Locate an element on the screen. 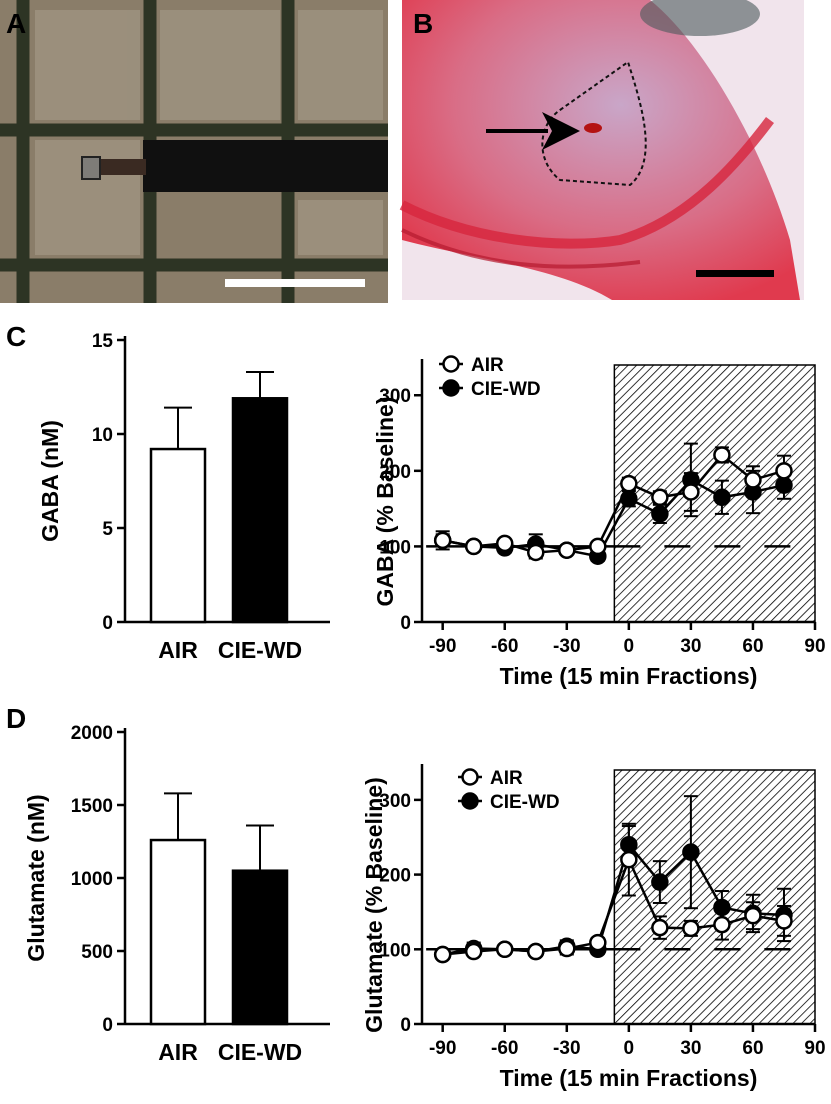 The width and height of the screenshot is (831, 1104). y-tick-label: 5 is located at coordinates (107, 529).